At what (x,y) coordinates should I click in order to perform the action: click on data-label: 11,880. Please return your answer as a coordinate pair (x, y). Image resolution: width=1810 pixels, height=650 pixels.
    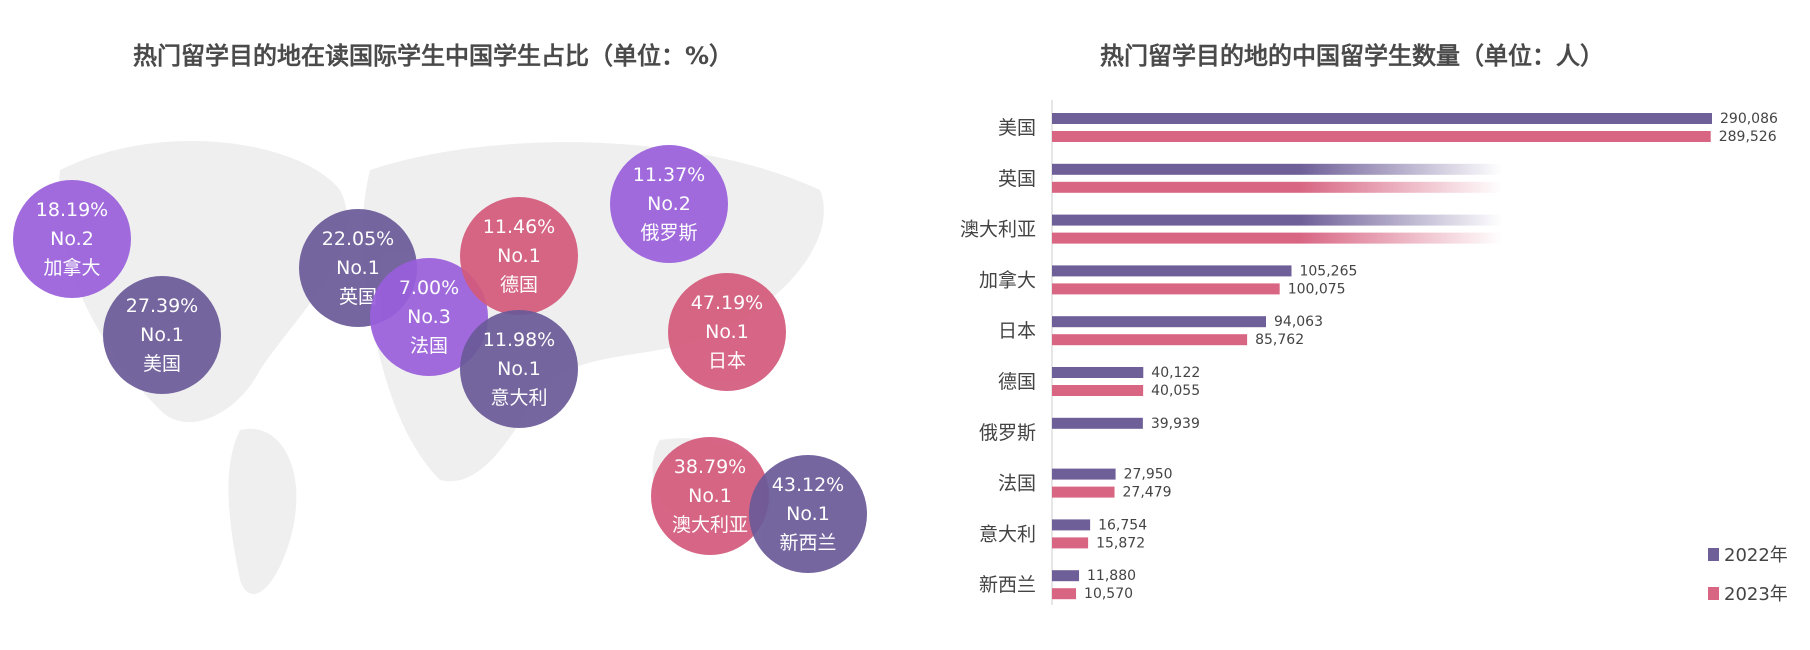
    Looking at the image, I should click on (1111, 576).